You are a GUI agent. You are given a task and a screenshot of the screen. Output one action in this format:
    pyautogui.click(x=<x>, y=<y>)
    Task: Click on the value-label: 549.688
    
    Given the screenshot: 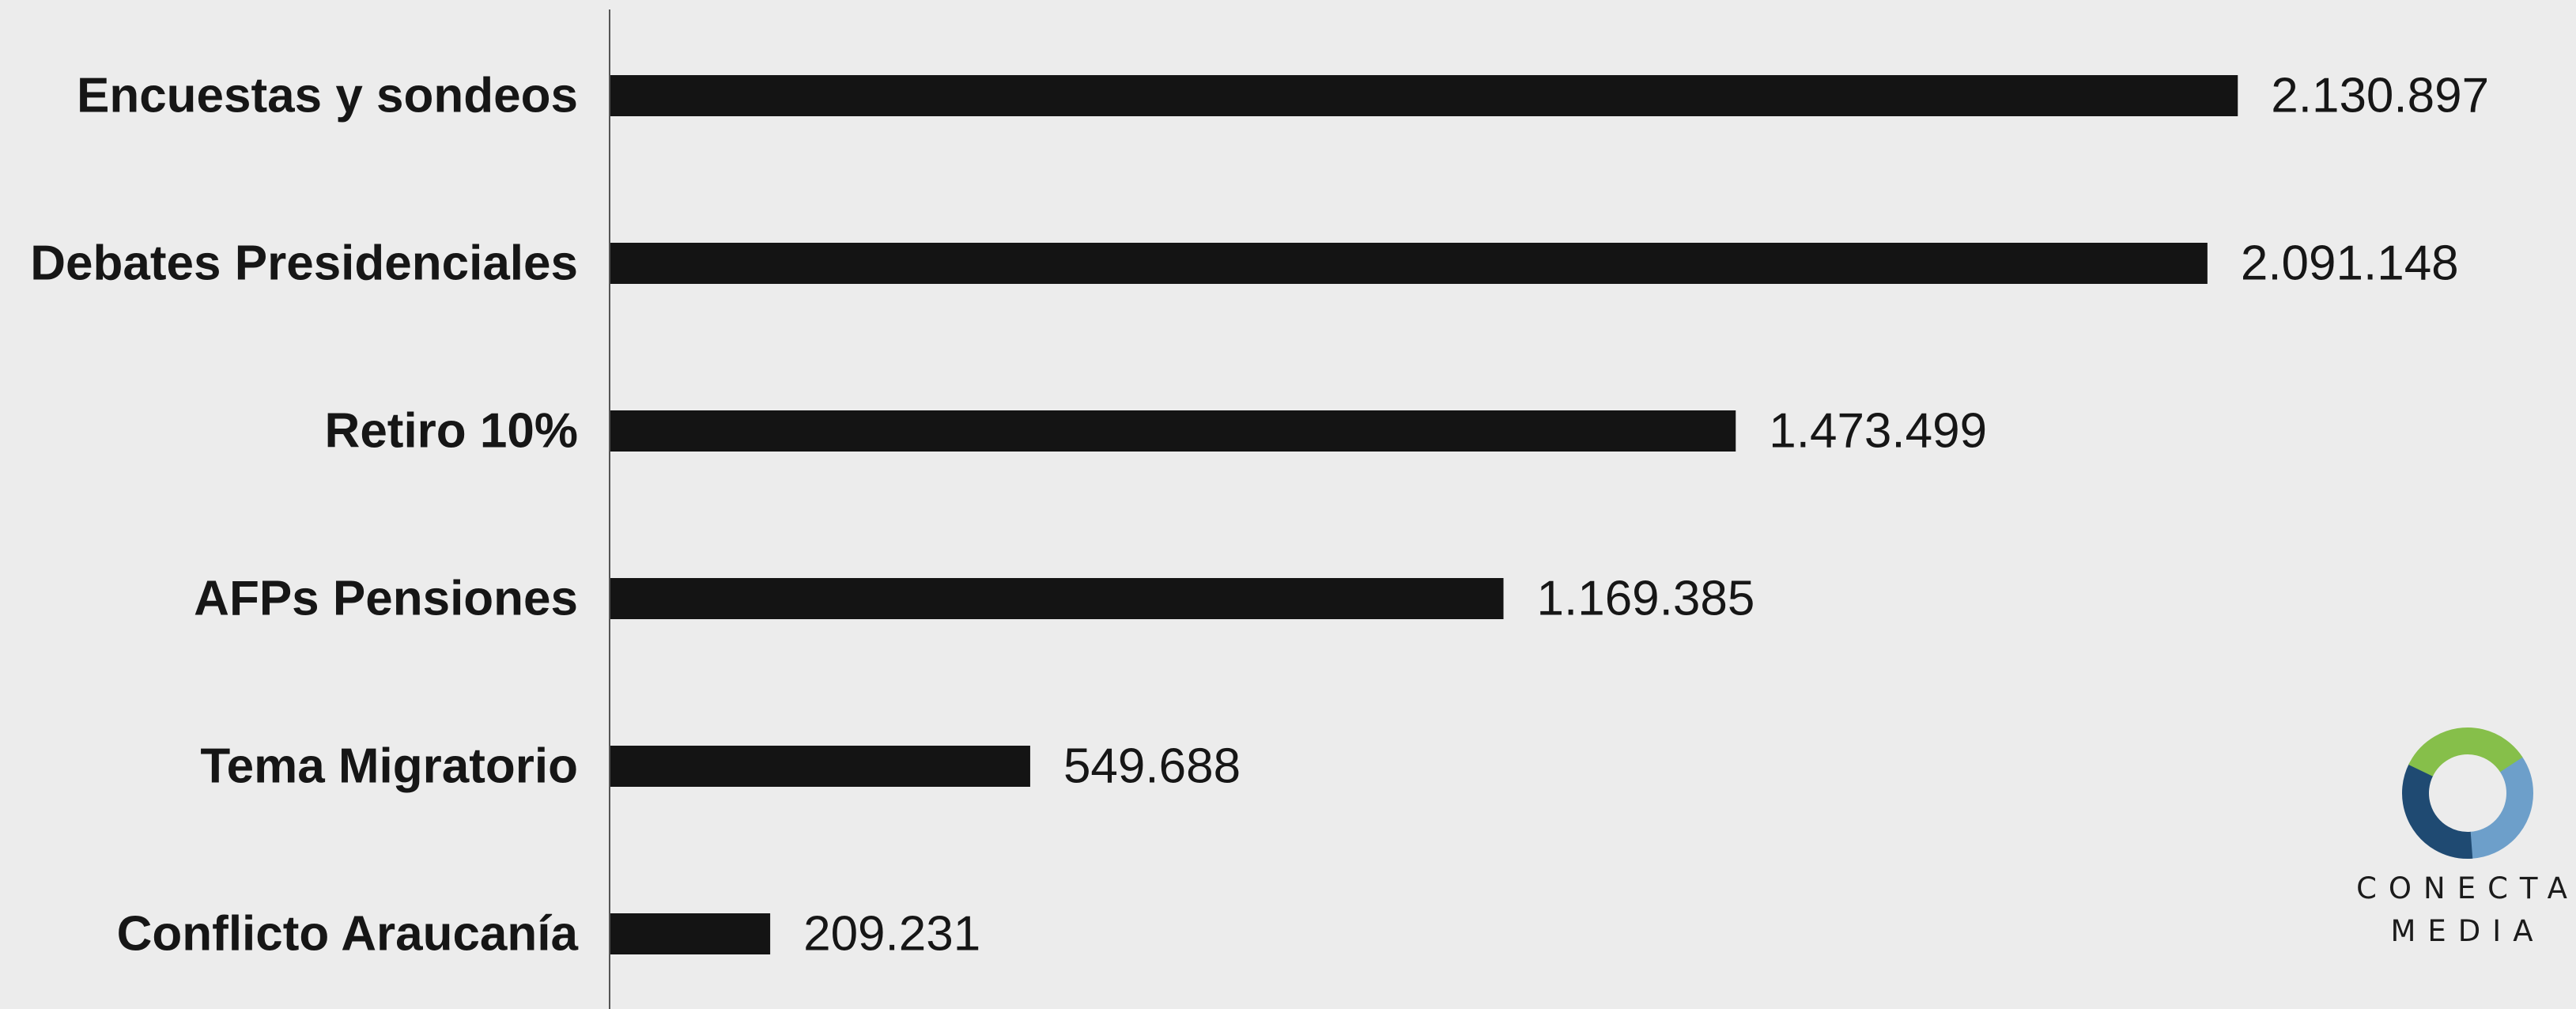 What is the action you would take?
    pyautogui.click(x=1152, y=766)
    